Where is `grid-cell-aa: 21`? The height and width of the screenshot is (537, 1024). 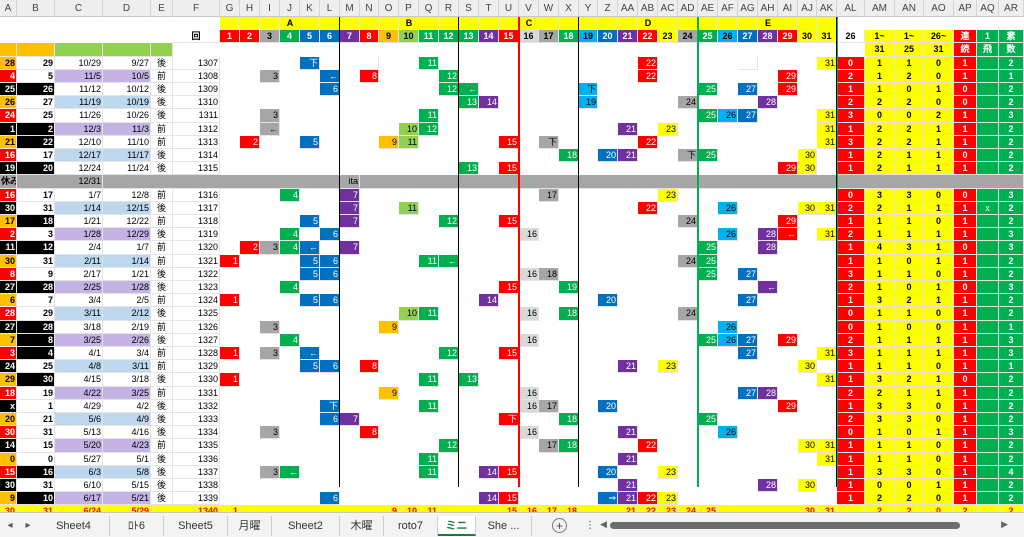
grid-cell-aa: 21 is located at coordinates (628, 367).